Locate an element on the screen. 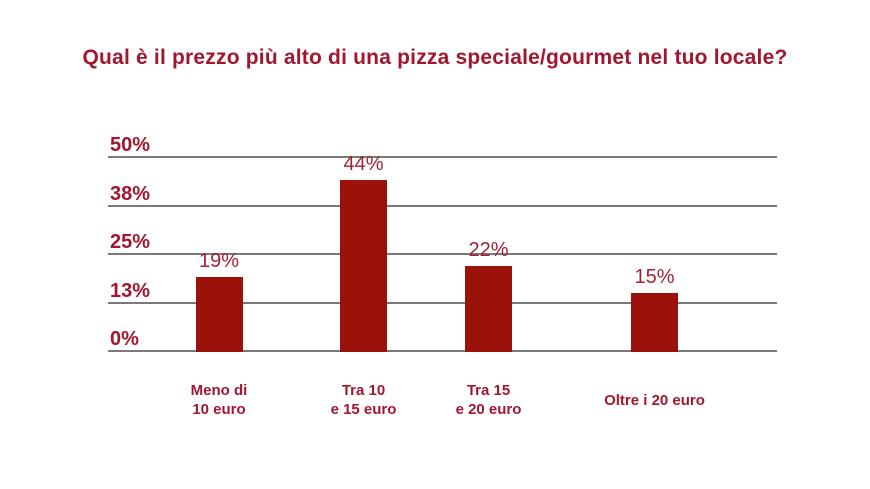 The image size is (870, 489). category-label-line: 10 euro is located at coordinates (219, 409).